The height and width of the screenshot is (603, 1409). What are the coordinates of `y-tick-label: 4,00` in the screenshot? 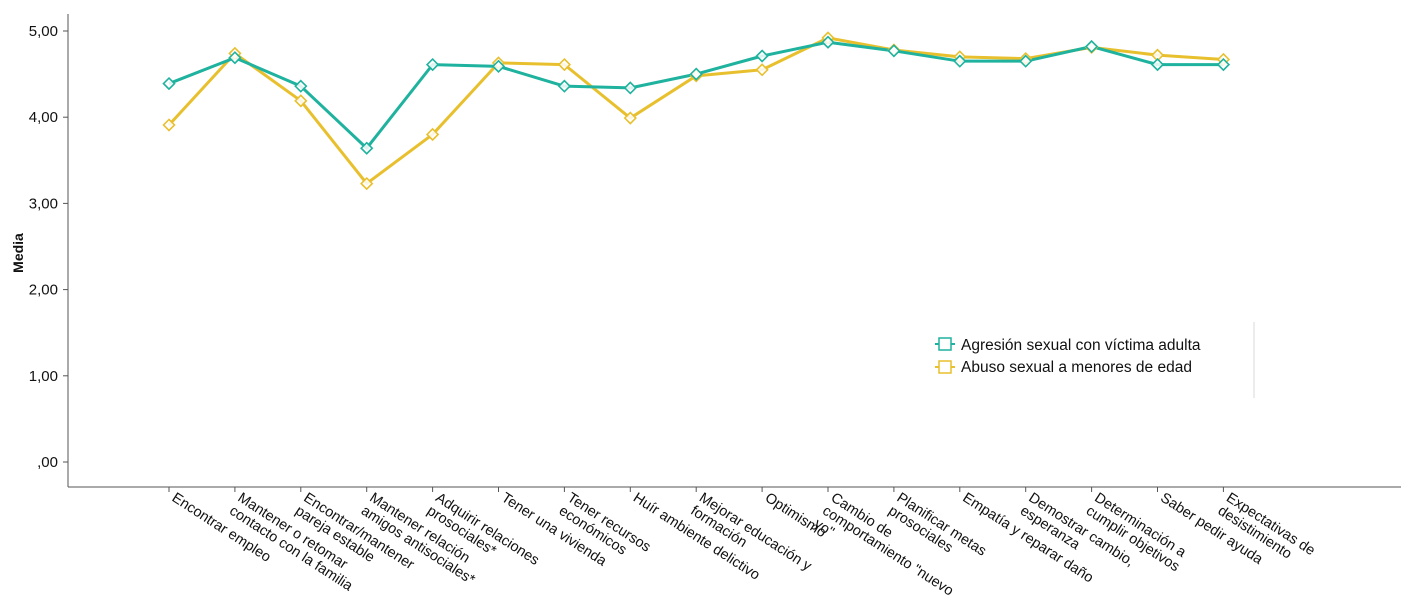 It's located at (43, 117).